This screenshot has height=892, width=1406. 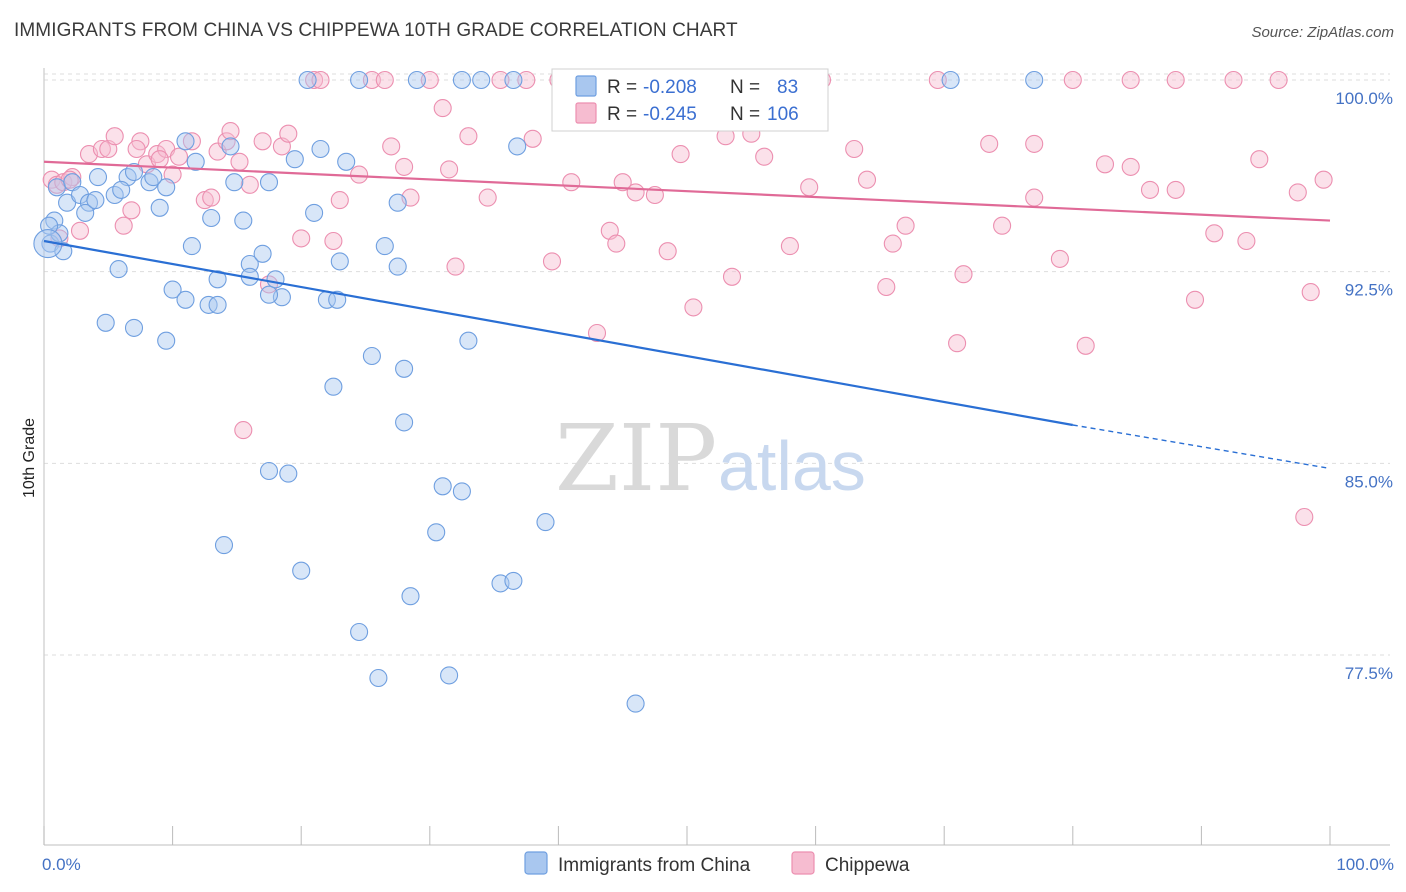 I want to click on trend-line-china-extension, so click(x=1201, y=447).